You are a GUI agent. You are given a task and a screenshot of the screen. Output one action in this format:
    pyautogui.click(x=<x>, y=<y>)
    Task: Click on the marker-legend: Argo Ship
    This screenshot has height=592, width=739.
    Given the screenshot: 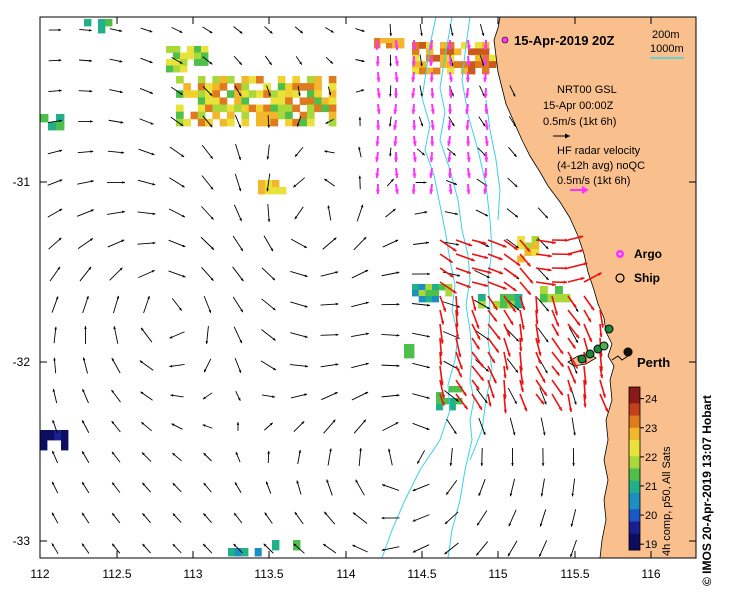 What is the action you would take?
    pyautogui.click(x=638, y=266)
    